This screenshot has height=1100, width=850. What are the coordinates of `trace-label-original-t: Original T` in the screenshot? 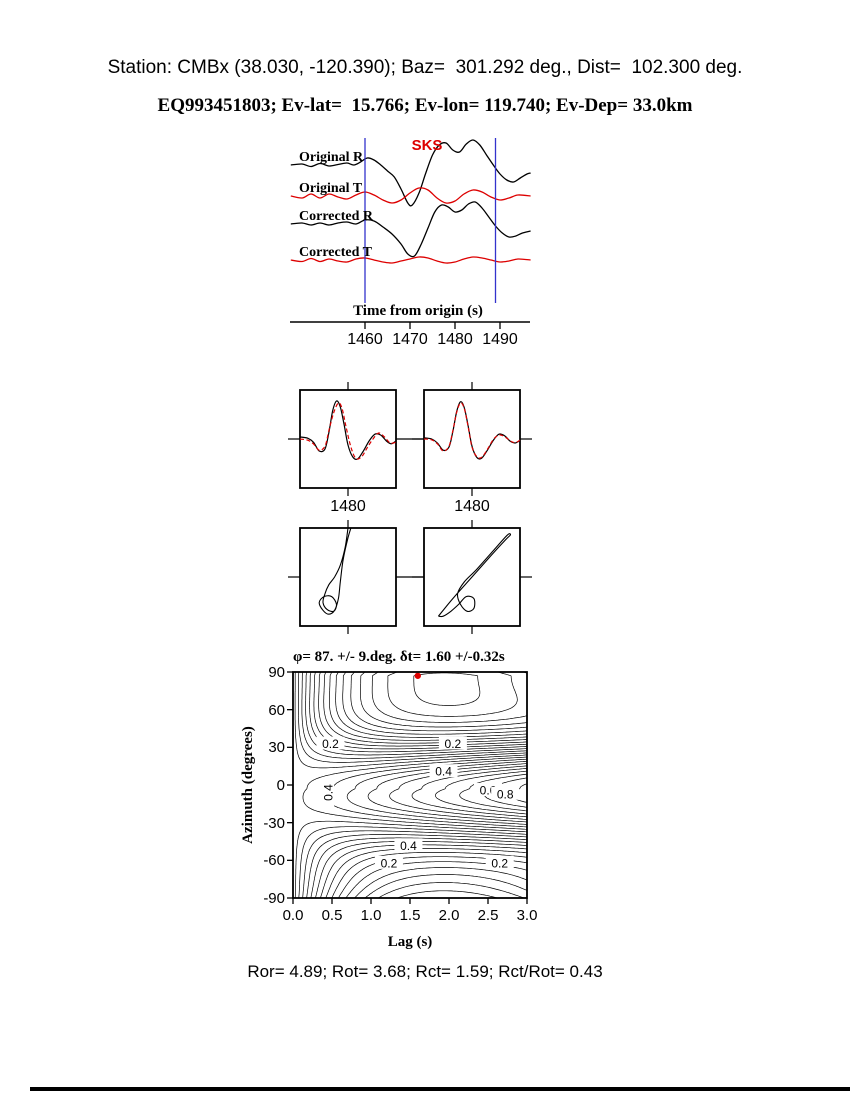 It's located at (331, 188).